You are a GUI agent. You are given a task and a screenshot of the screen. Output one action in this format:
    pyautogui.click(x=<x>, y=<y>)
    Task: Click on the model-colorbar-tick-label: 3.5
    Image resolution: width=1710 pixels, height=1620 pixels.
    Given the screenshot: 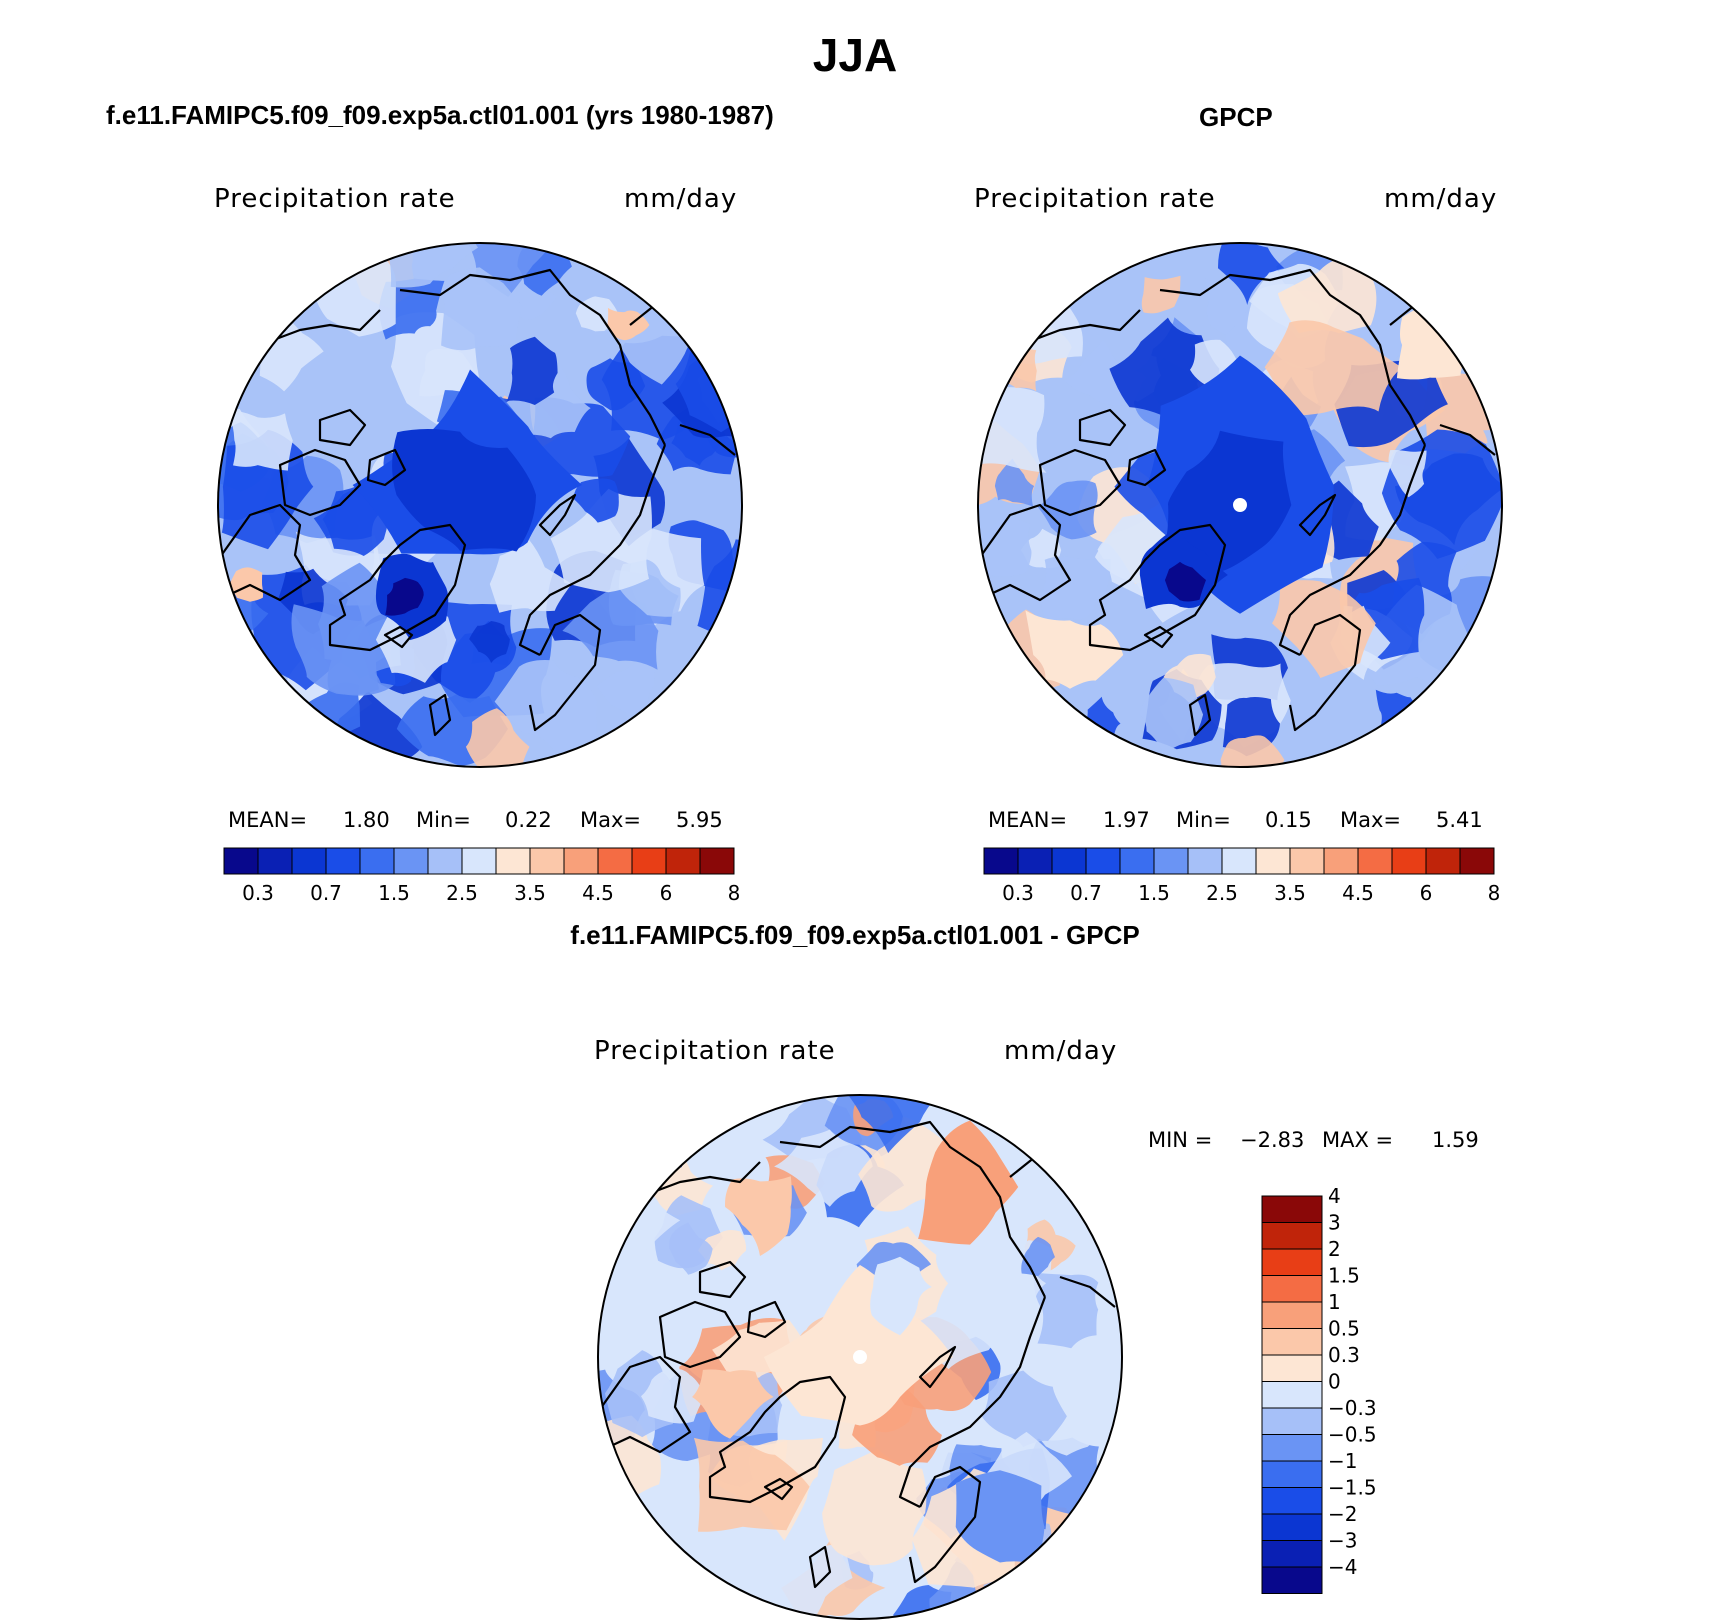 What is the action you would take?
    pyautogui.click(x=530, y=893)
    